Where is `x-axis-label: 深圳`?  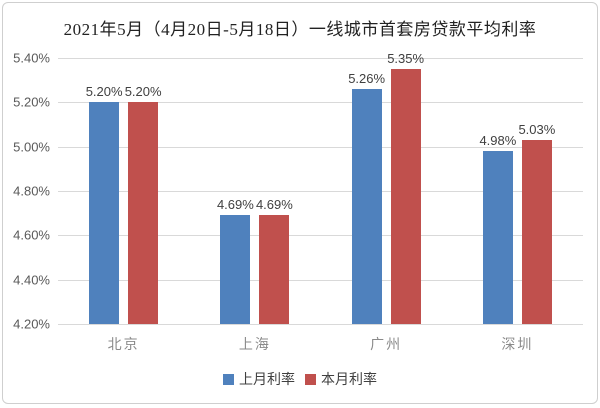 x-axis-label: 深圳 is located at coordinates (517, 345).